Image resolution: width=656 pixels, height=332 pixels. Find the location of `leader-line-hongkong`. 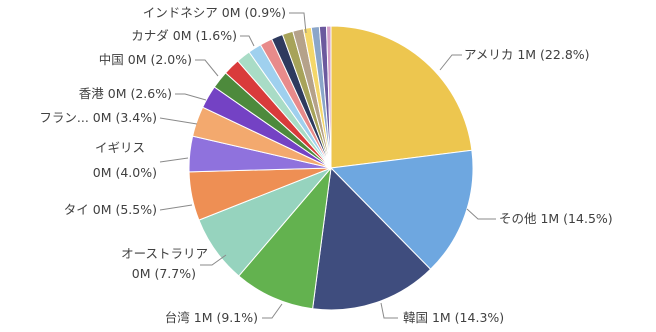

leader-line-hongkong is located at coordinates (191, 97).